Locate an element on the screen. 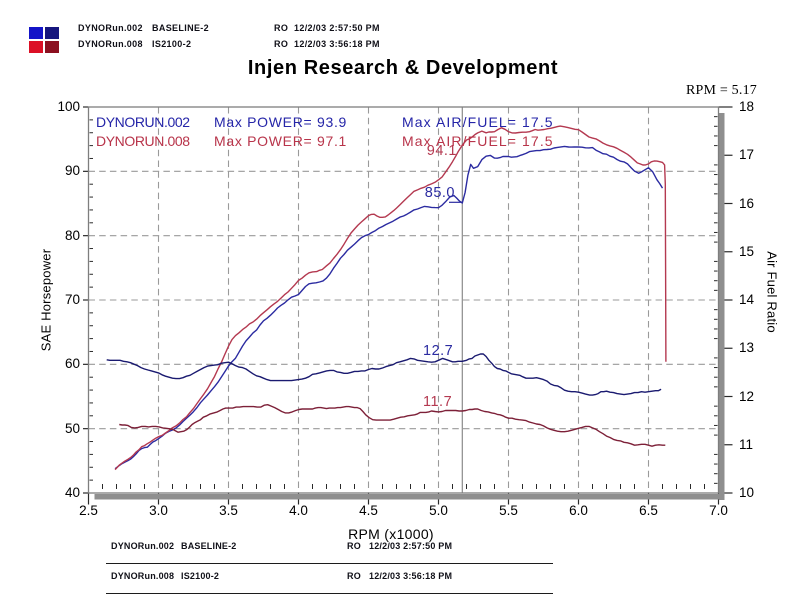 This screenshot has height=611, width=800. y-left-tick-label: 100 is located at coordinates (68, 106).